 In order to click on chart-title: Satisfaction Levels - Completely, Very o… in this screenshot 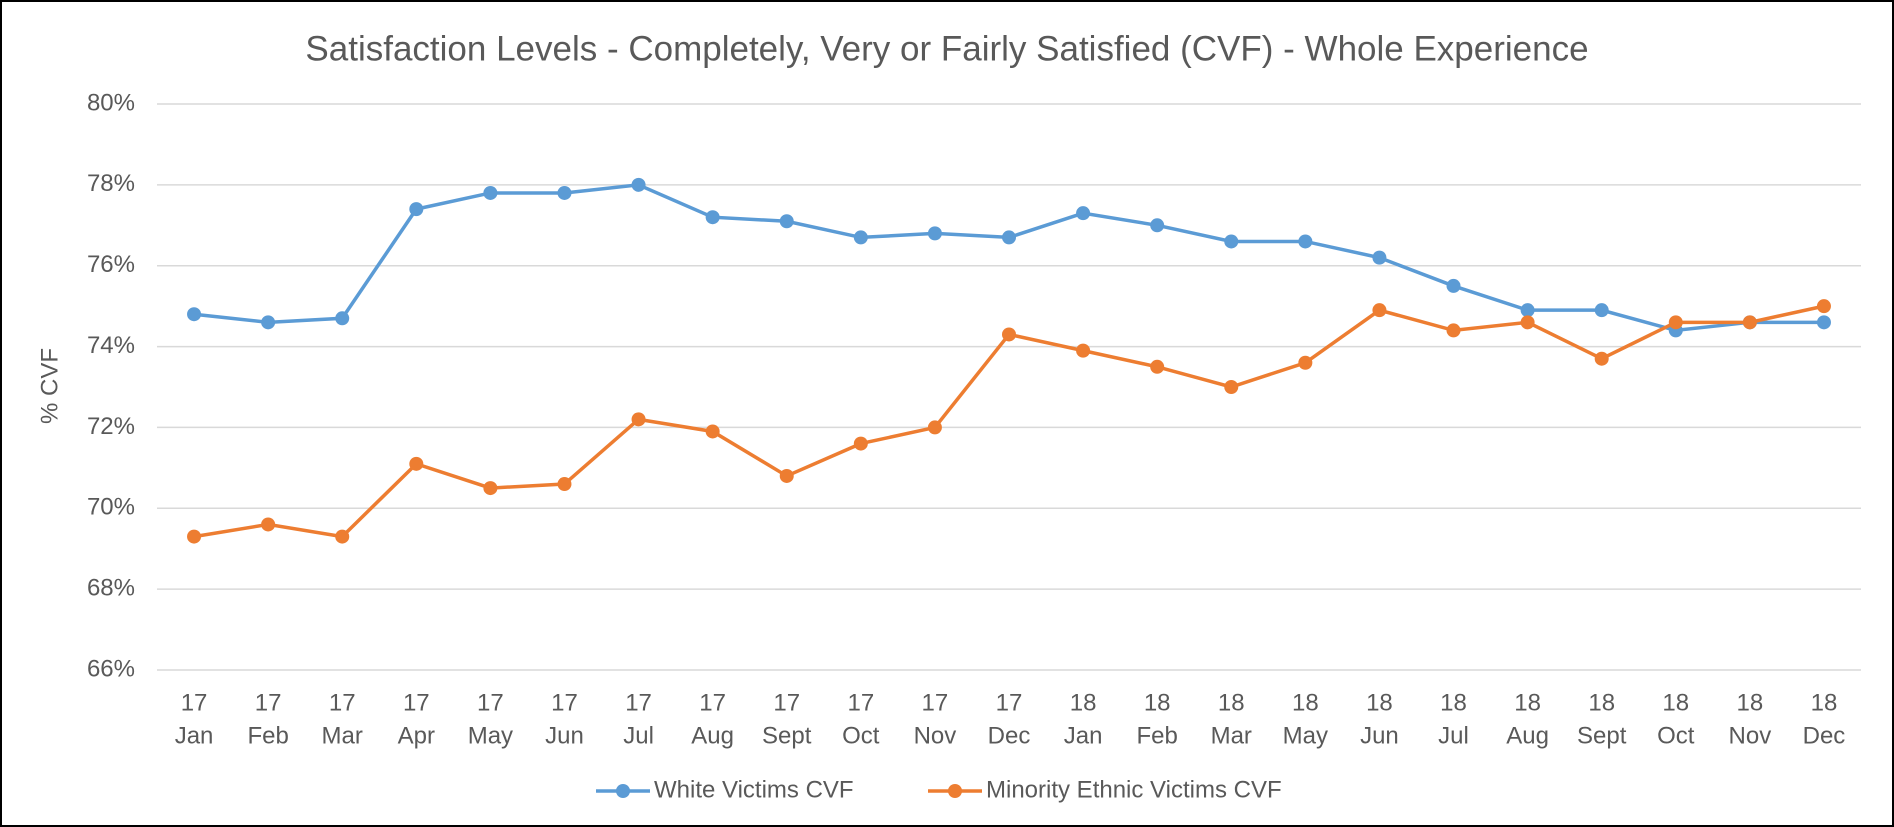, I will do `click(946, 48)`.